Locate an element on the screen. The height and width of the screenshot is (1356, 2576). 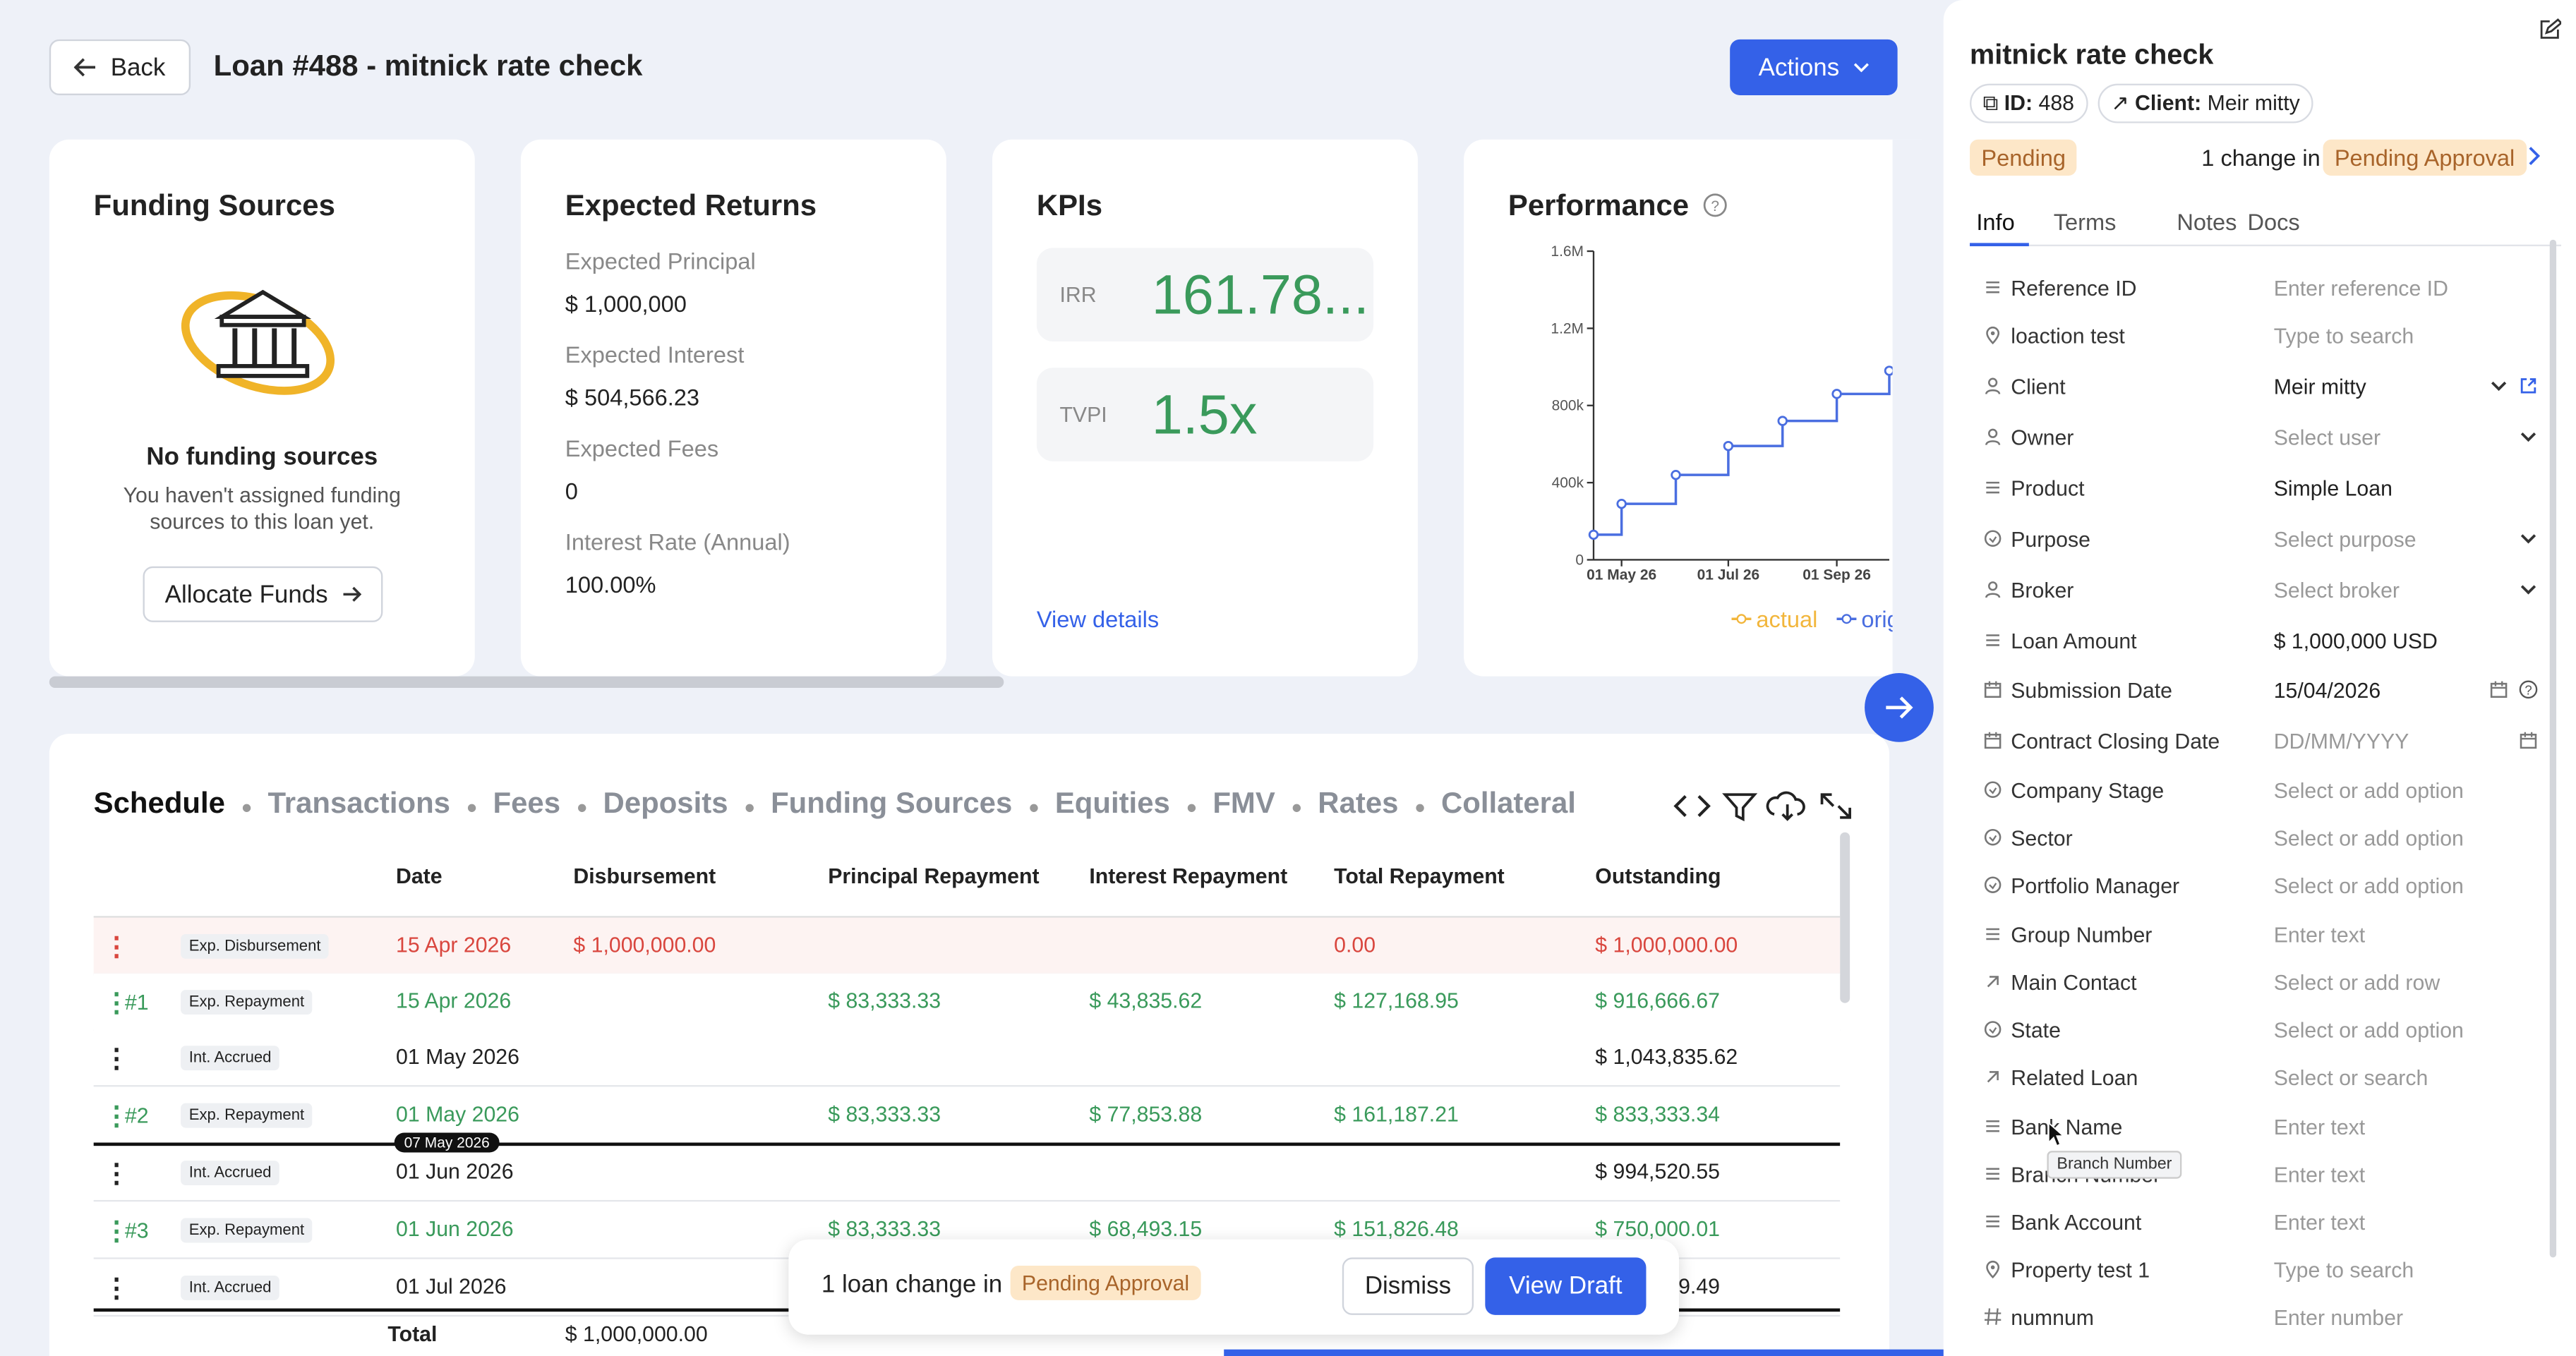
user-icon is located at coordinates (1993, 385).